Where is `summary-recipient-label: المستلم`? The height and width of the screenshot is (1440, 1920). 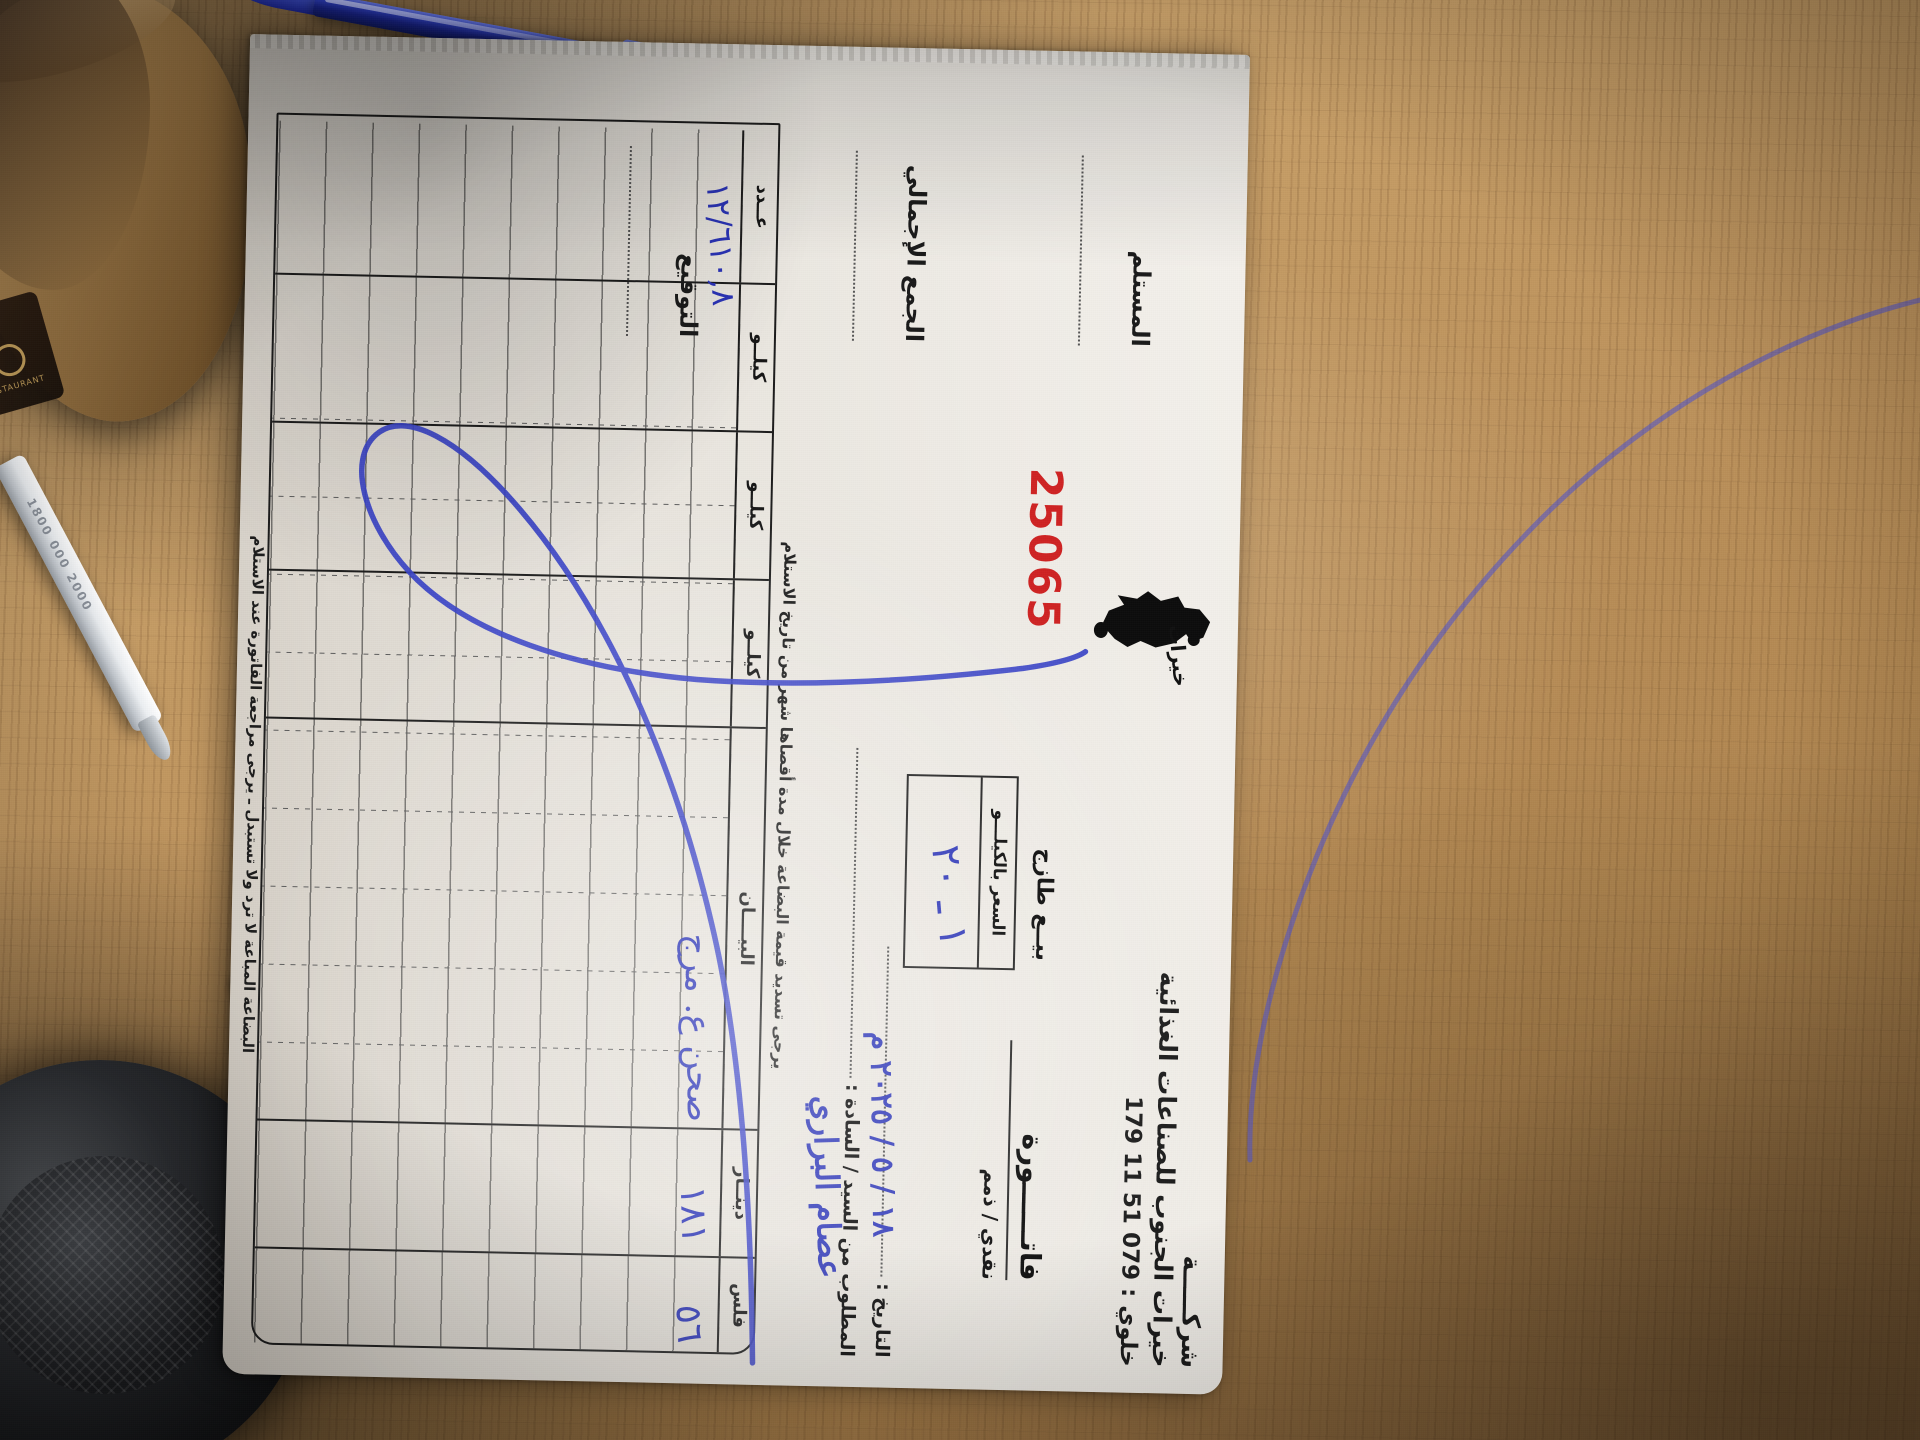
summary-recipient-label: المستلم is located at coordinates (1140, 299).